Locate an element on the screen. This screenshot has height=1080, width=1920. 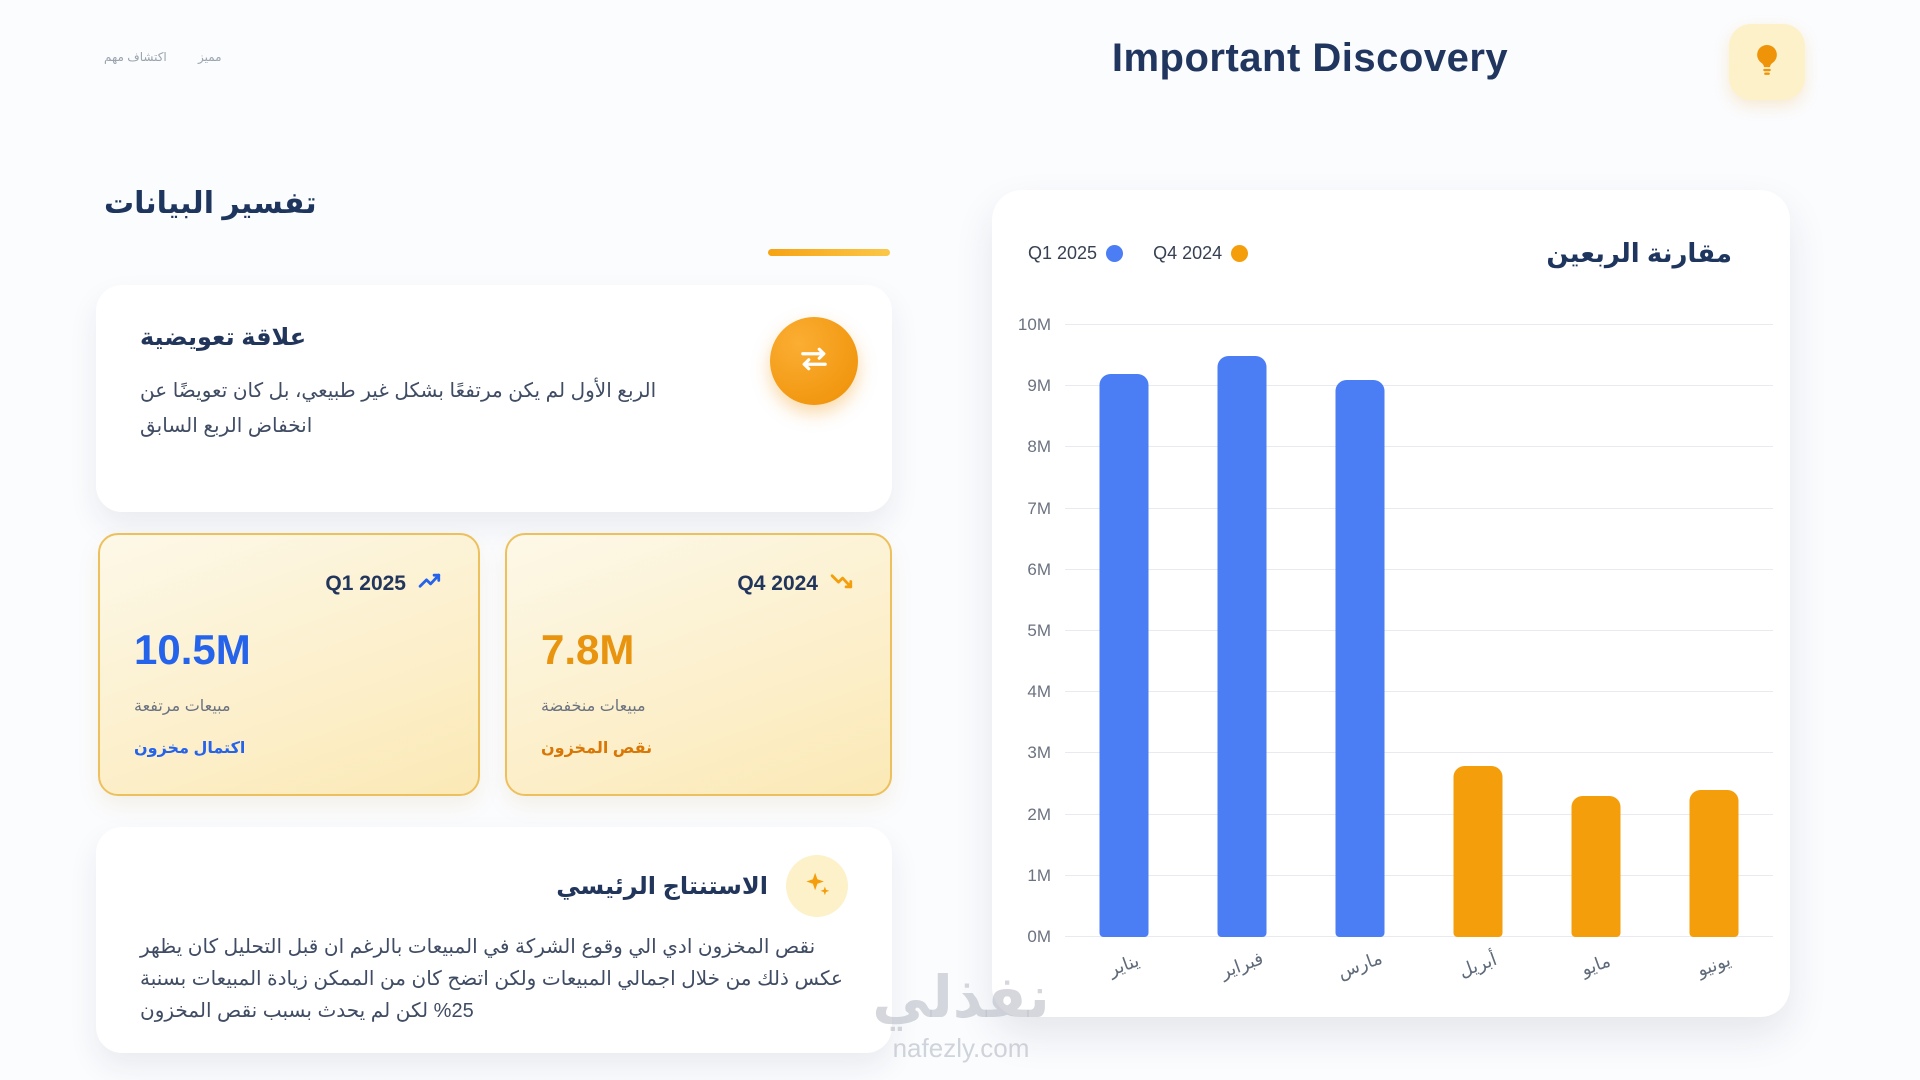
y-axis-tick: 2M is located at coordinates (1039, 814).